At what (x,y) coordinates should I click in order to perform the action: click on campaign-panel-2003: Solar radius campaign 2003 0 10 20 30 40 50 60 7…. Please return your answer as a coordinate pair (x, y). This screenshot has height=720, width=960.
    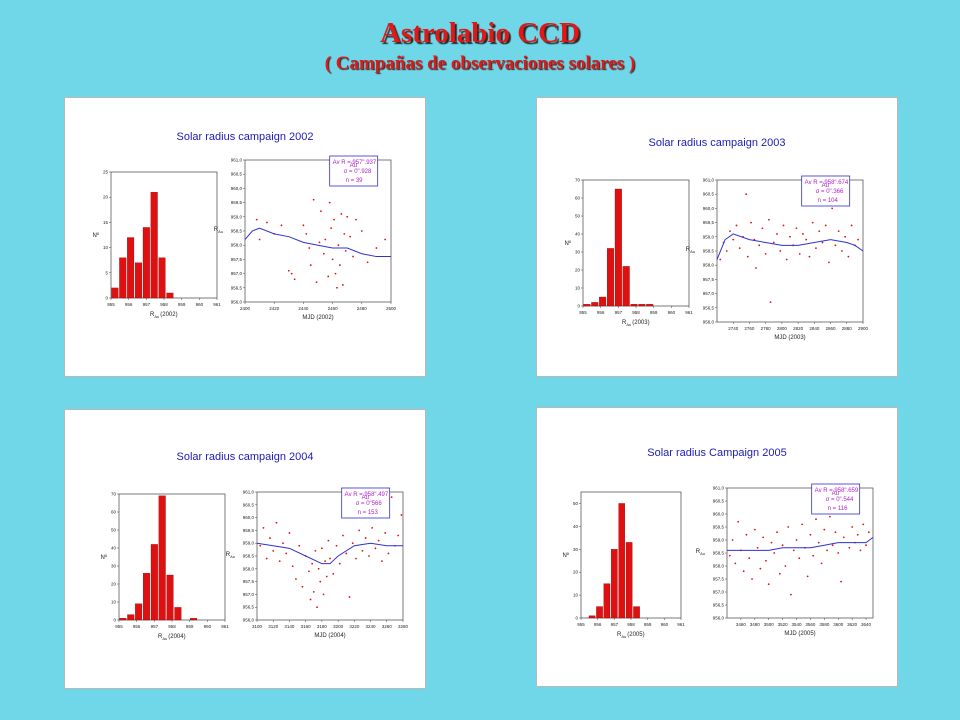
    Looking at the image, I should click on (717, 237).